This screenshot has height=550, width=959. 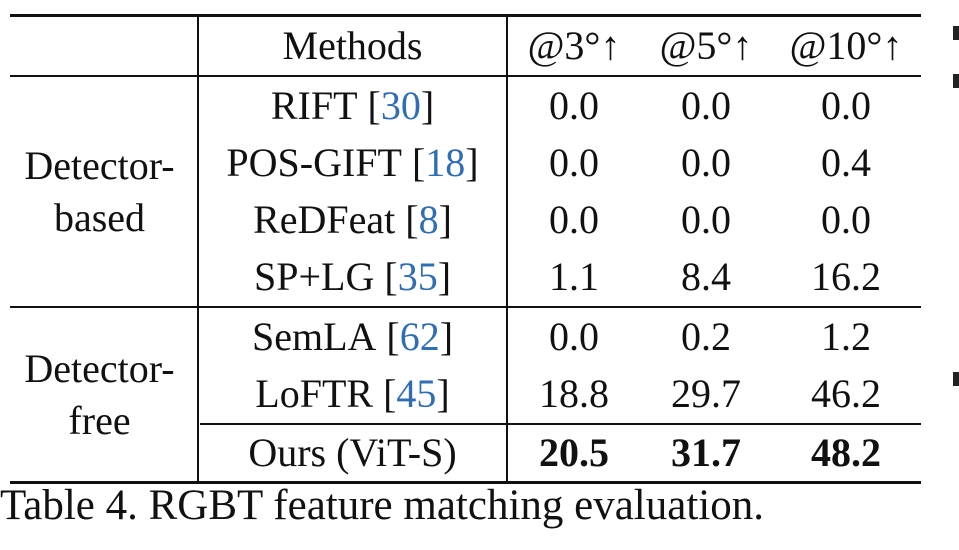 What do you see at coordinates (417, 276) in the screenshot?
I see `citation-link: 35` at bounding box center [417, 276].